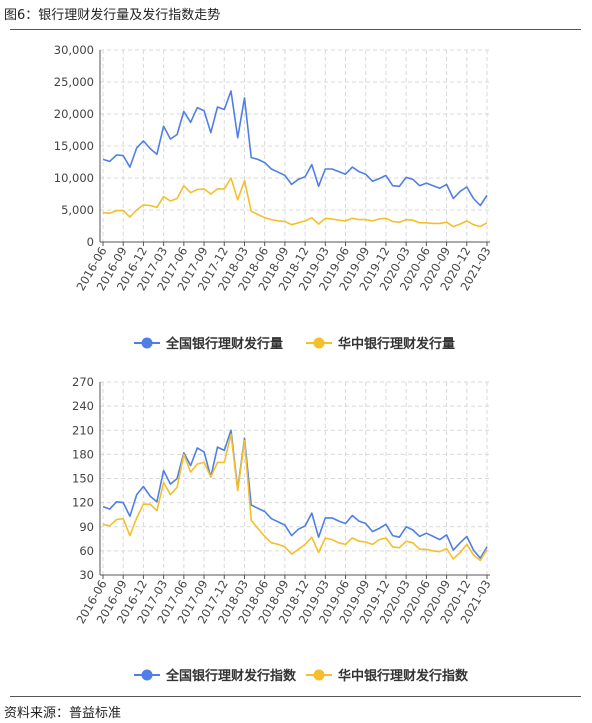 The width and height of the screenshot is (592, 723). Describe the element at coordinates (83, 406) in the screenshot. I see `y-tick-label: 240` at that location.